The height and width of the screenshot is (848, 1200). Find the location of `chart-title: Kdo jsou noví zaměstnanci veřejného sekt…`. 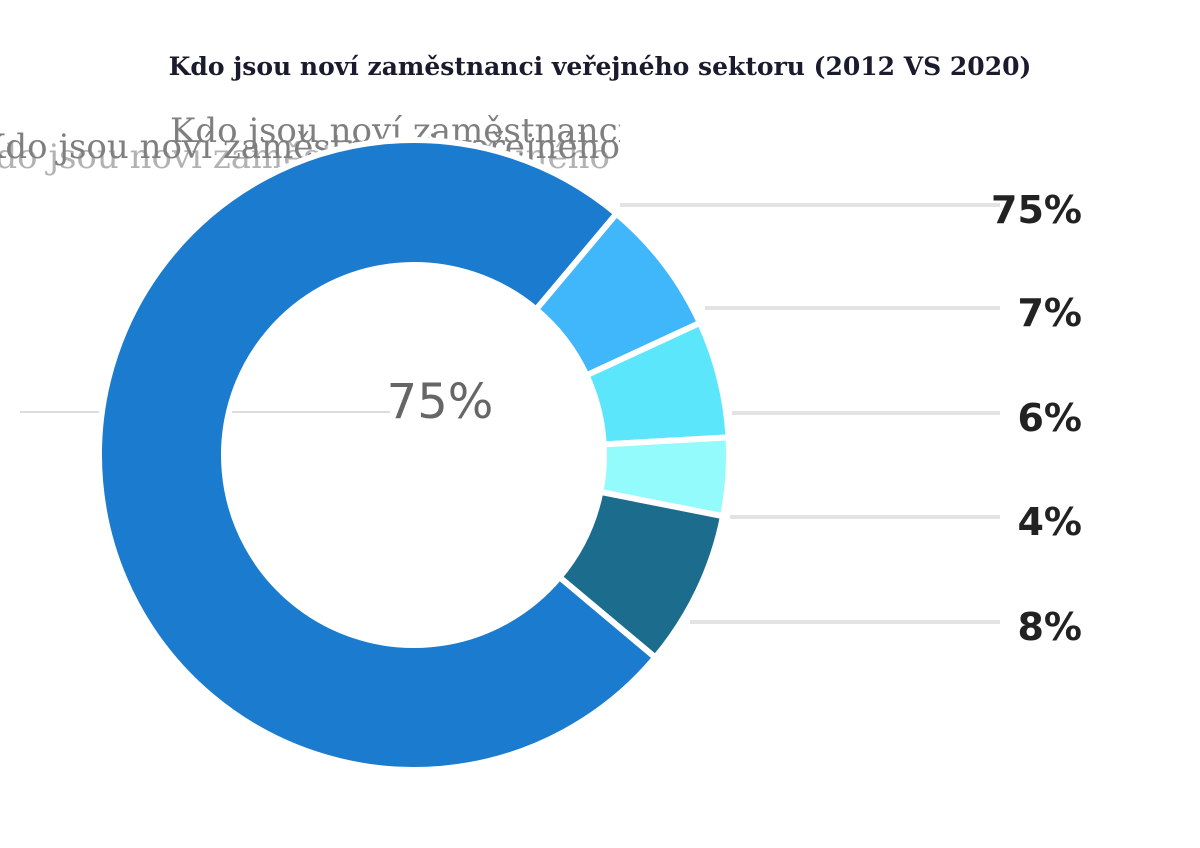

chart-title: Kdo jsou noví zaměstnanci veřejného sekt… is located at coordinates (600, 66).